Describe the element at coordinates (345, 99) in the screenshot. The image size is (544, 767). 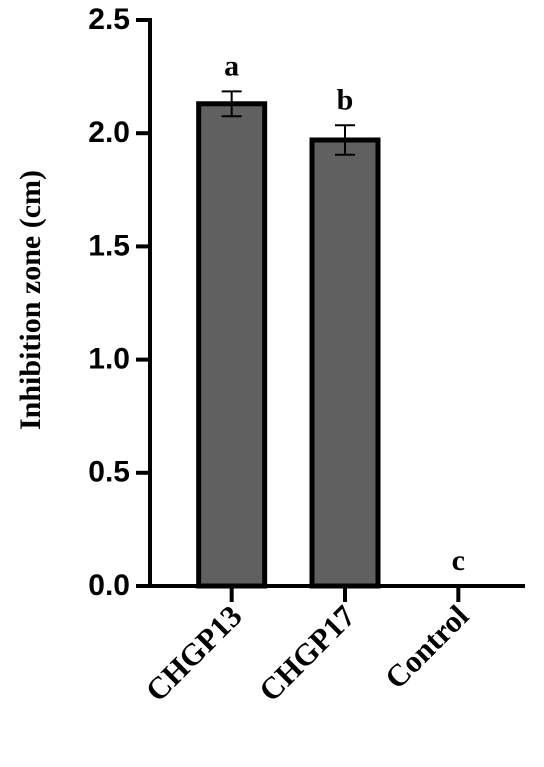
I see `significance-letter: b` at that location.